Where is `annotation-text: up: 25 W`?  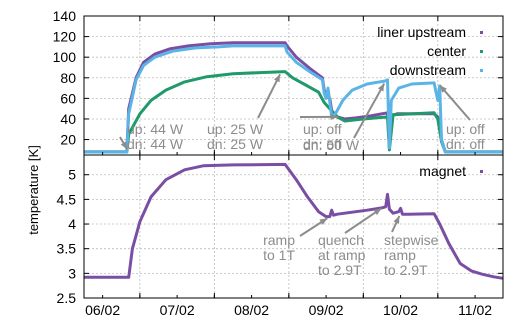
annotation-text: up: 25 W is located at coordinates (235, 129).